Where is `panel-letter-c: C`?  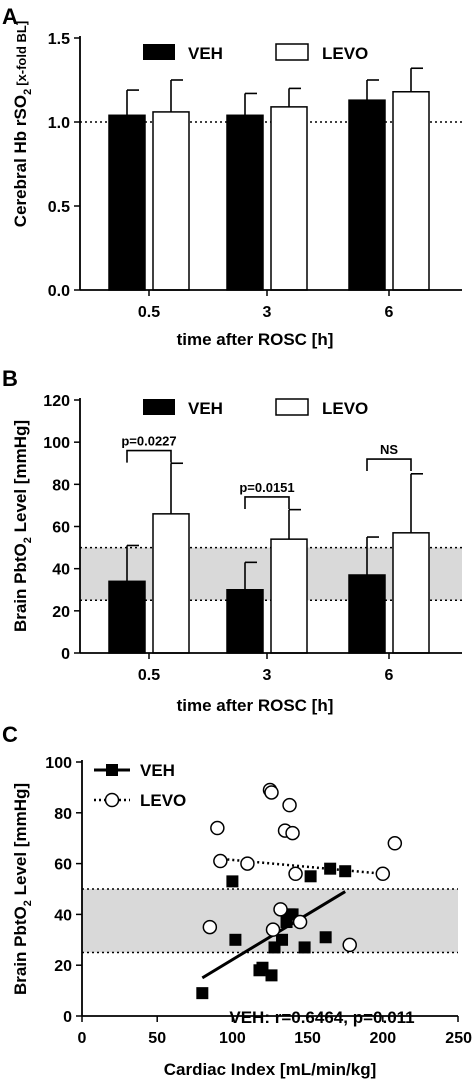 panel-letter-c: C is located at coordinates (10, 734).